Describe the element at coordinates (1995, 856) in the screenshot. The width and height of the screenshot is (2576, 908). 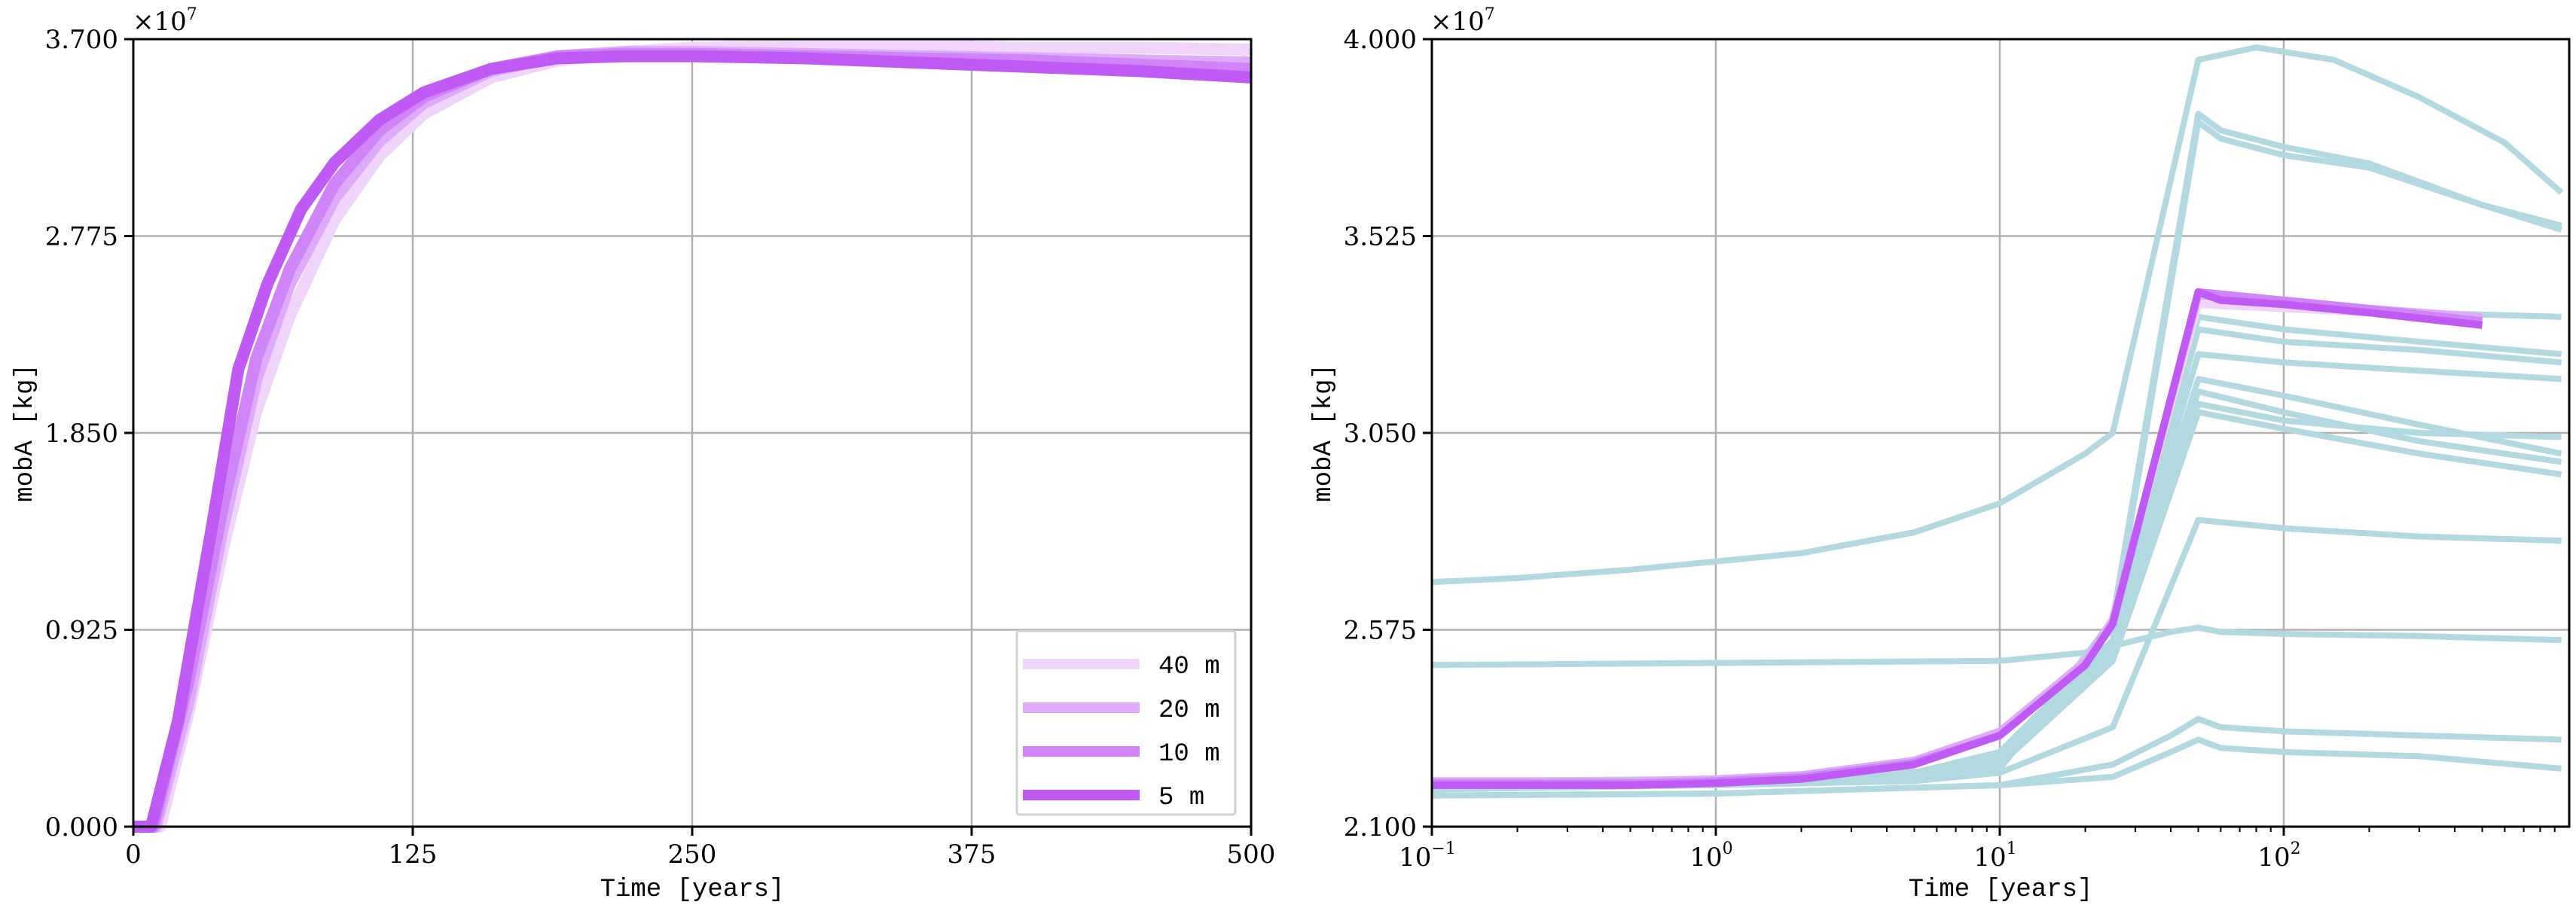
I see `x-tick-label: 101` at that location.